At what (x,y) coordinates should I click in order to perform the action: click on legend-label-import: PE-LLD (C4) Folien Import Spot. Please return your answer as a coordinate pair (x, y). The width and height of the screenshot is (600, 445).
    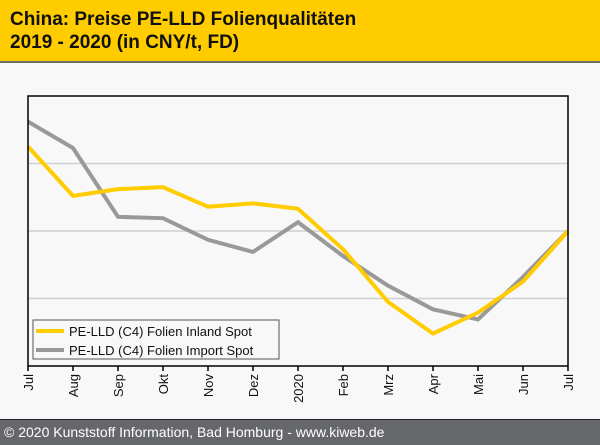
    Looking at the image, I should click on (161, 350).